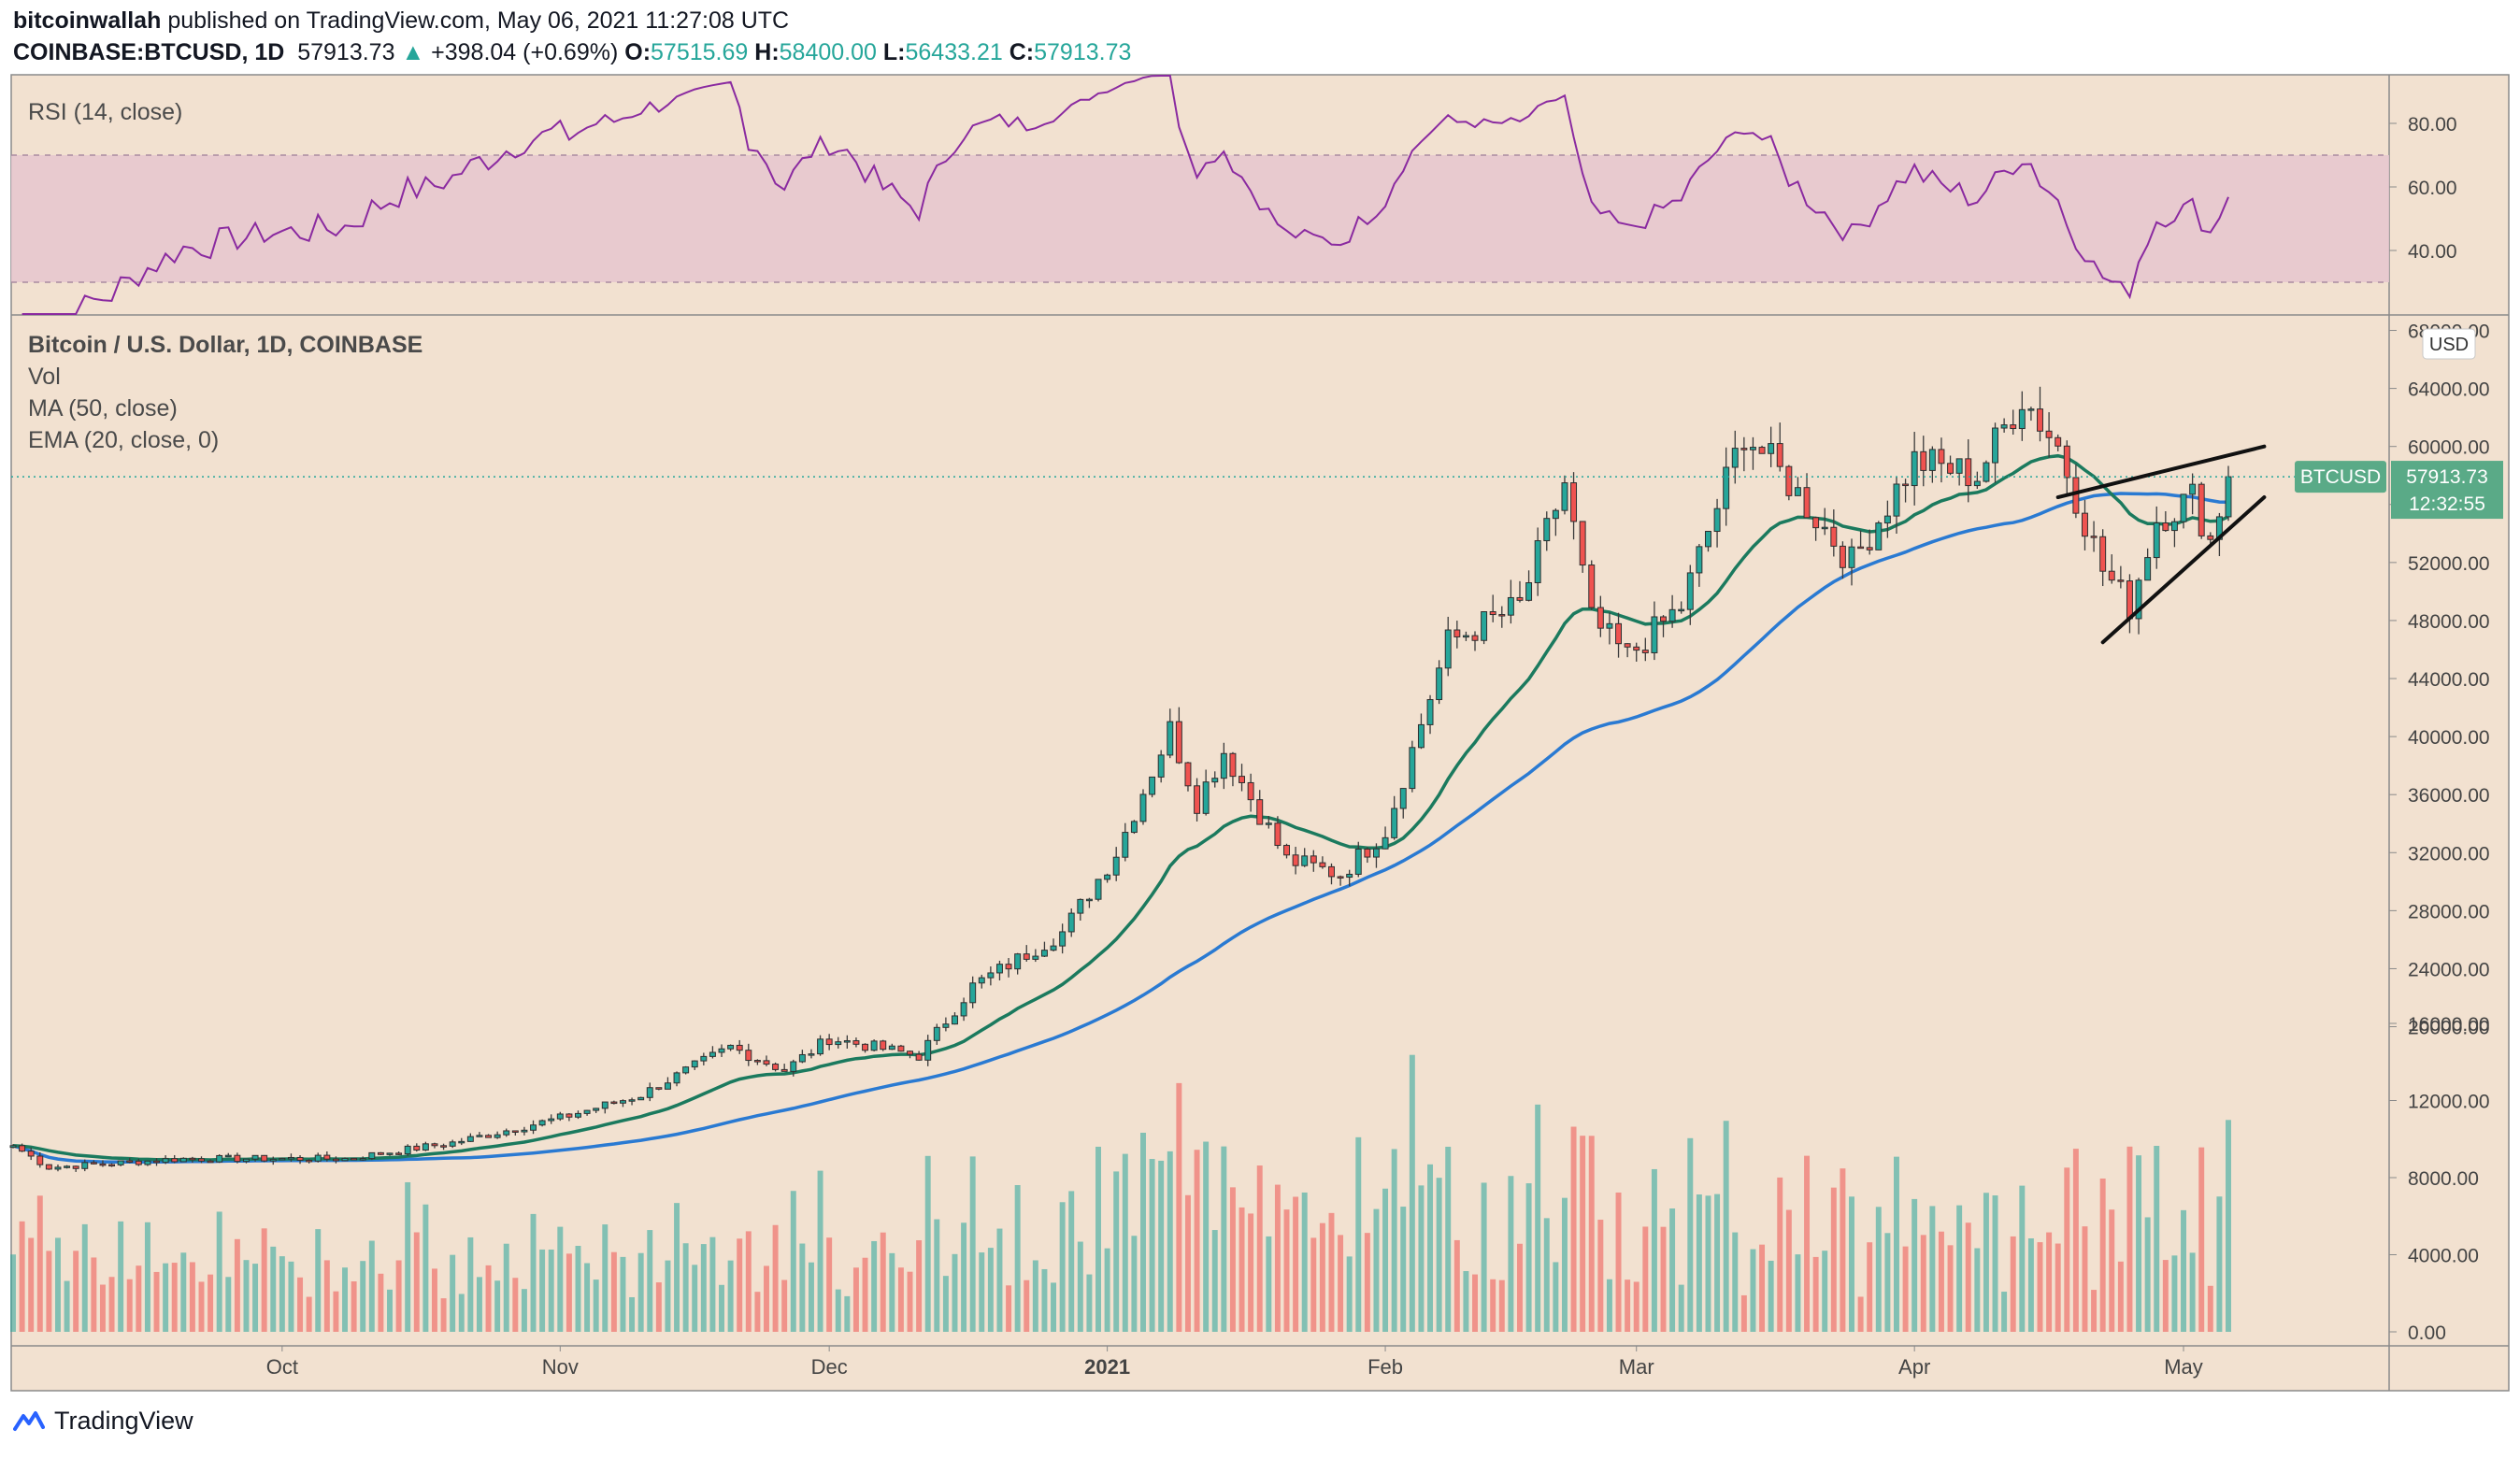 The width and height of the screenshot is (2520, 1458). What do you see at coordinates (2423, 188) in the screenshot?
I see `rsi-axis-ticks: 80.00 60.00 40.00` at bounding box center [2423, 188].